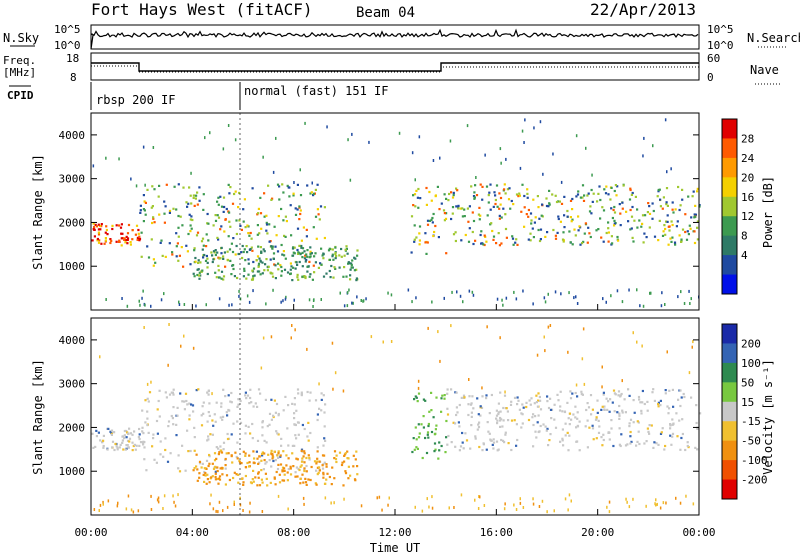 Image resolution: width=800 pixels, height=554 pixels. I want to click on power-colorbar-tick: 28, so click(747, 138).